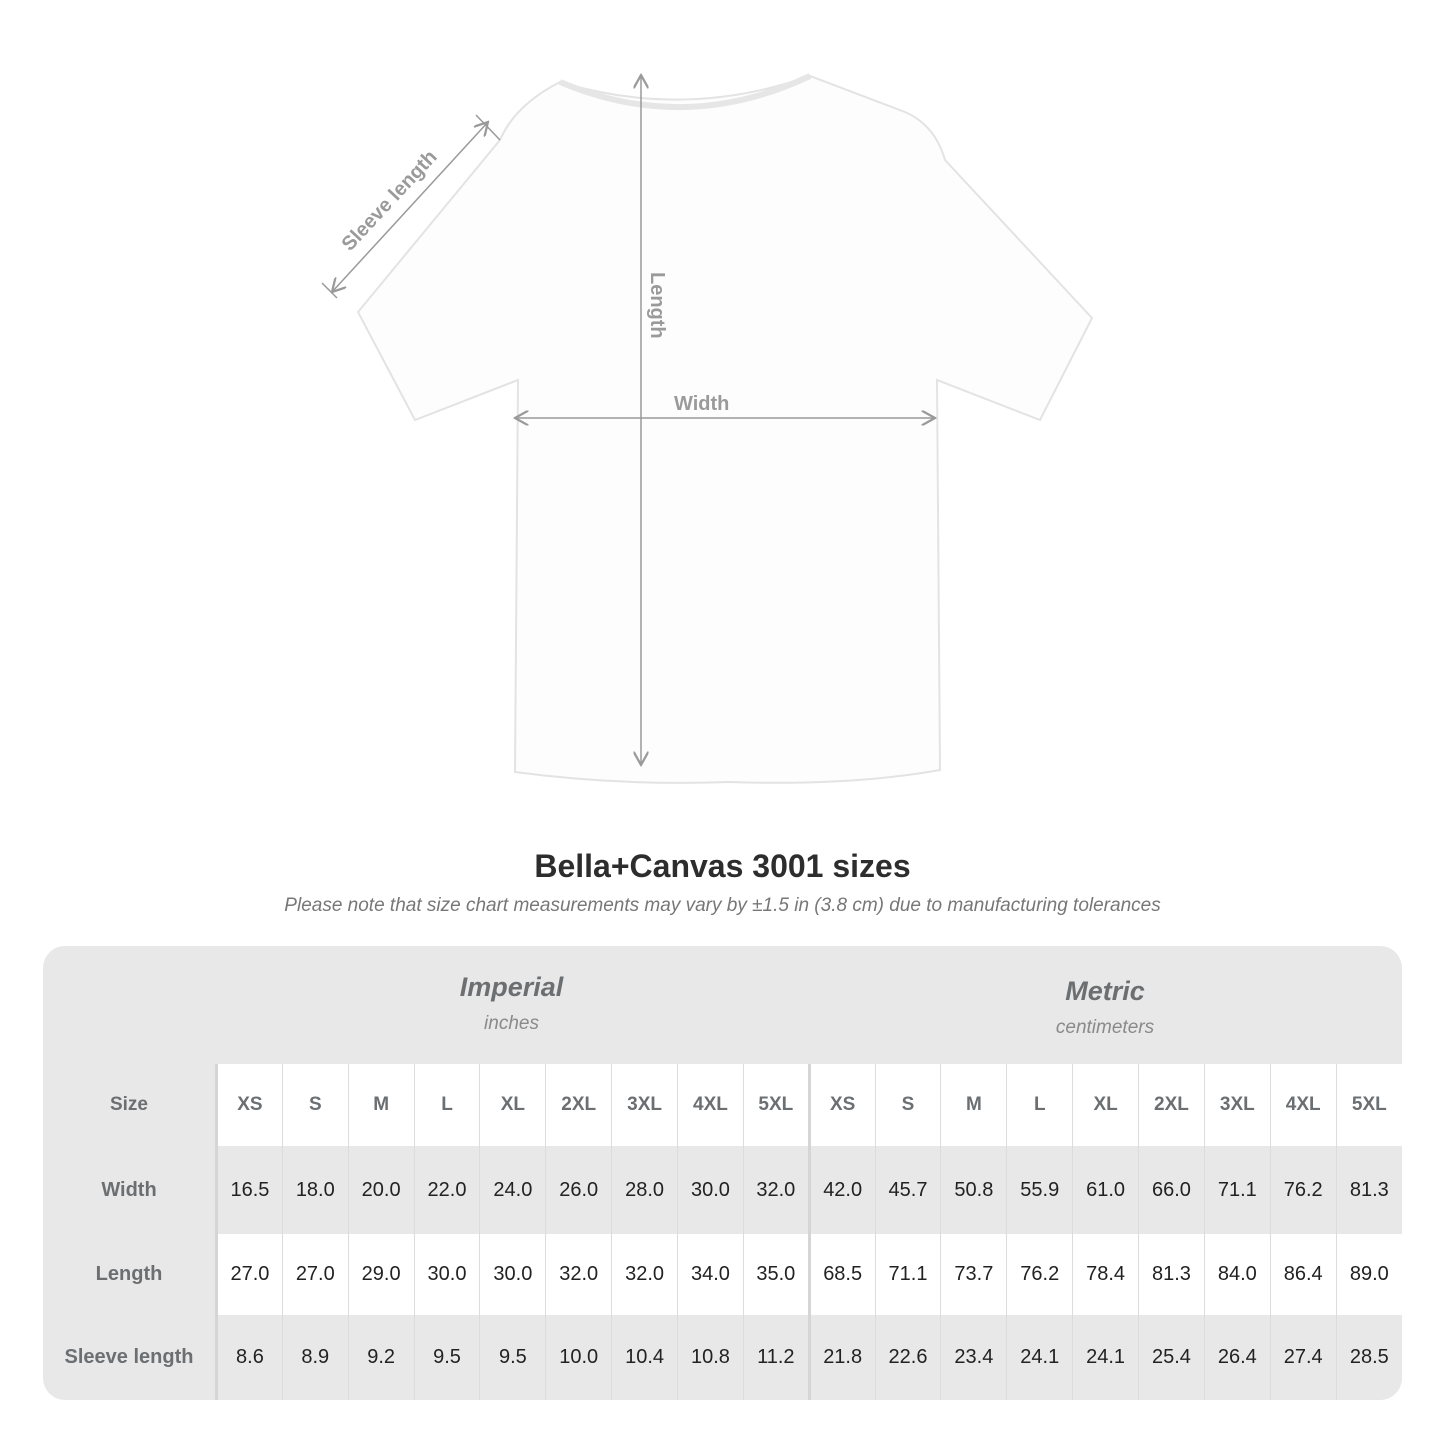  I want to click on imperial-value-cell: 29.0, so click(381, 1274).